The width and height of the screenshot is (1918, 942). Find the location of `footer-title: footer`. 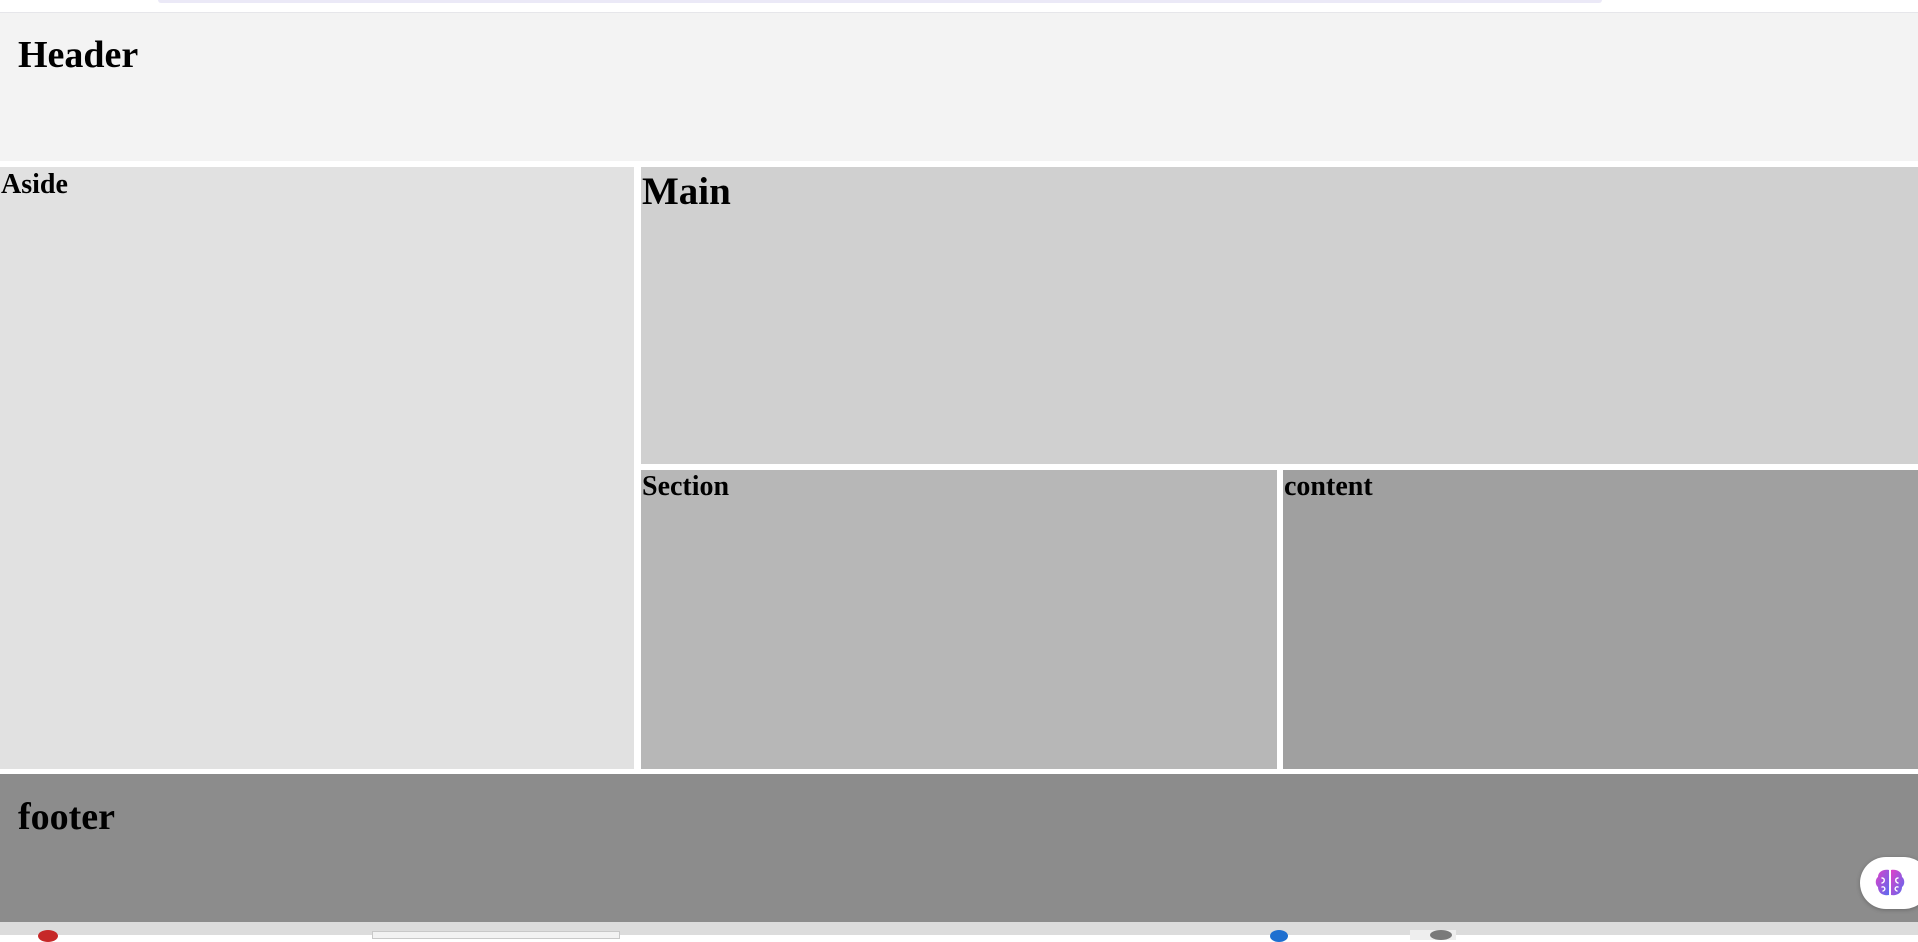

footer-title: footer is located at coordinates (67, 817).